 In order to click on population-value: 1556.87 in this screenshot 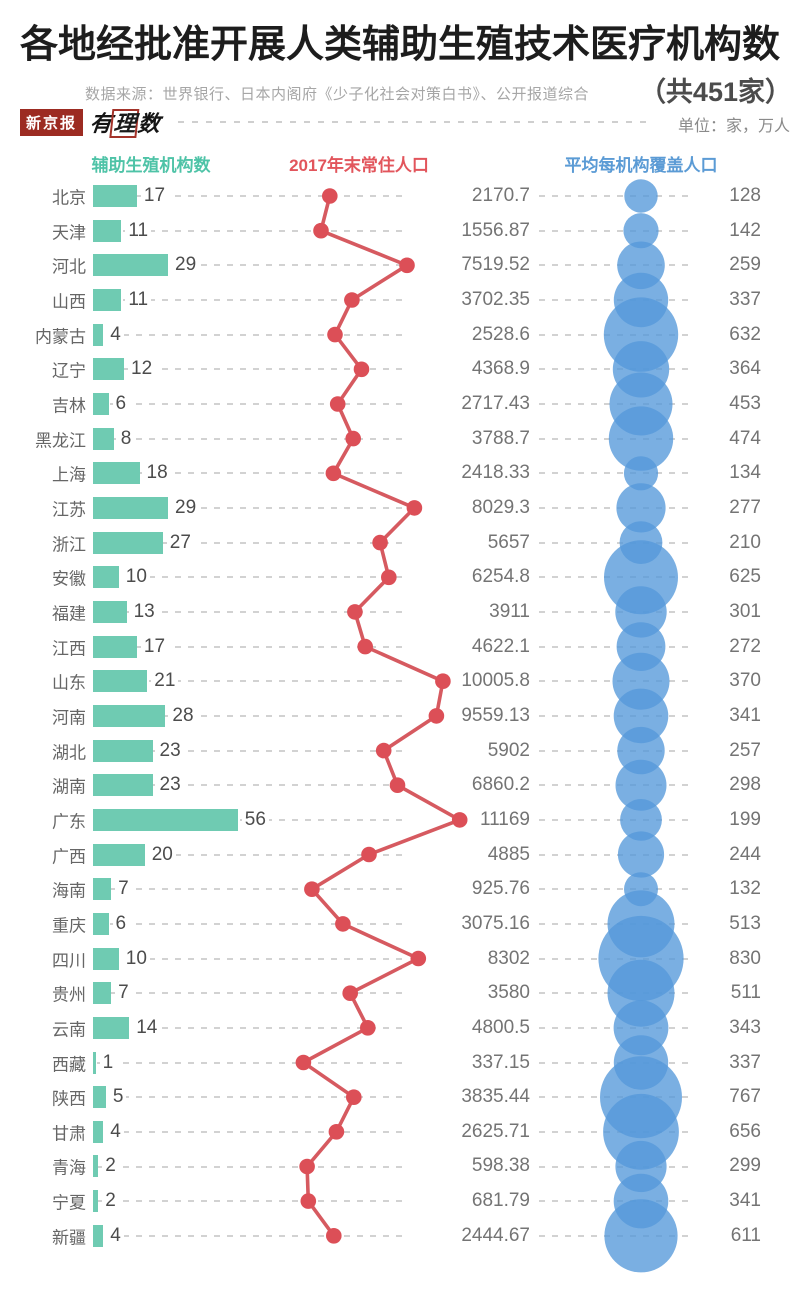, I will do `click(470, 230)`.